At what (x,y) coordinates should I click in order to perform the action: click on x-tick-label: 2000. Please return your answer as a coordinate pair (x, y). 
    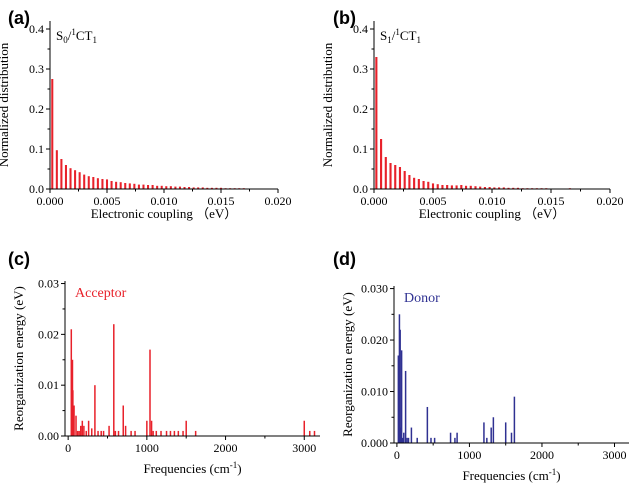
    Looking at the image, I should click on (542, 455).